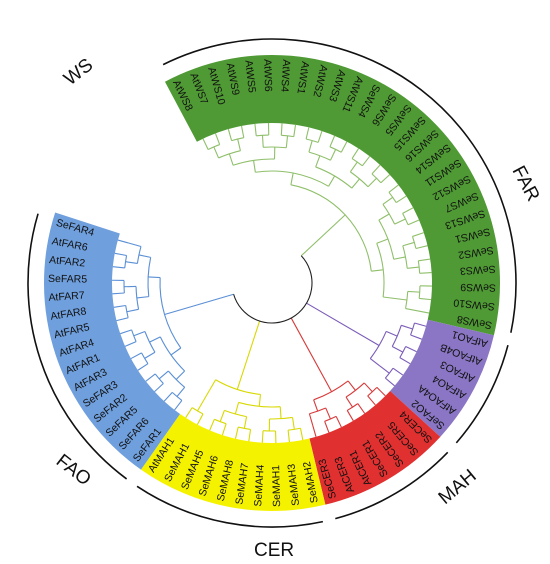 The width and height of the screenshot is (550, 564). I want to click on clade-band-mah, so click(233, 462).